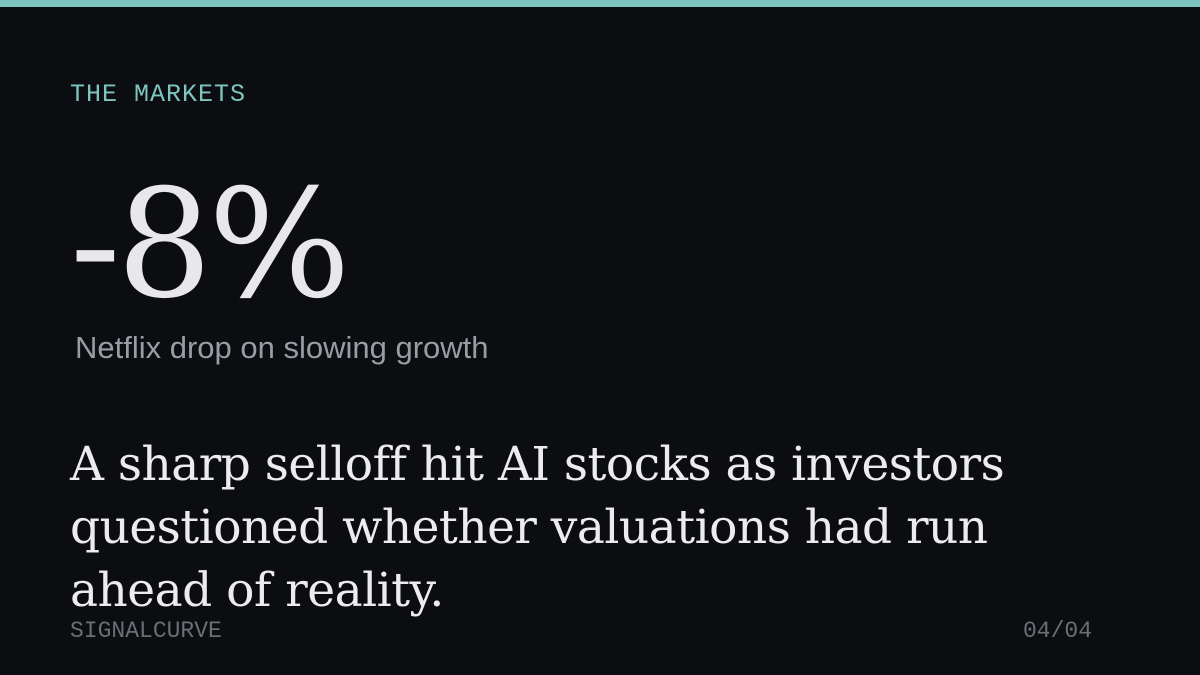 Image resolution: width=1200 pixels, height=675 pixels. I want to click on brand: SIGNALCURVE, so click(146, 631).